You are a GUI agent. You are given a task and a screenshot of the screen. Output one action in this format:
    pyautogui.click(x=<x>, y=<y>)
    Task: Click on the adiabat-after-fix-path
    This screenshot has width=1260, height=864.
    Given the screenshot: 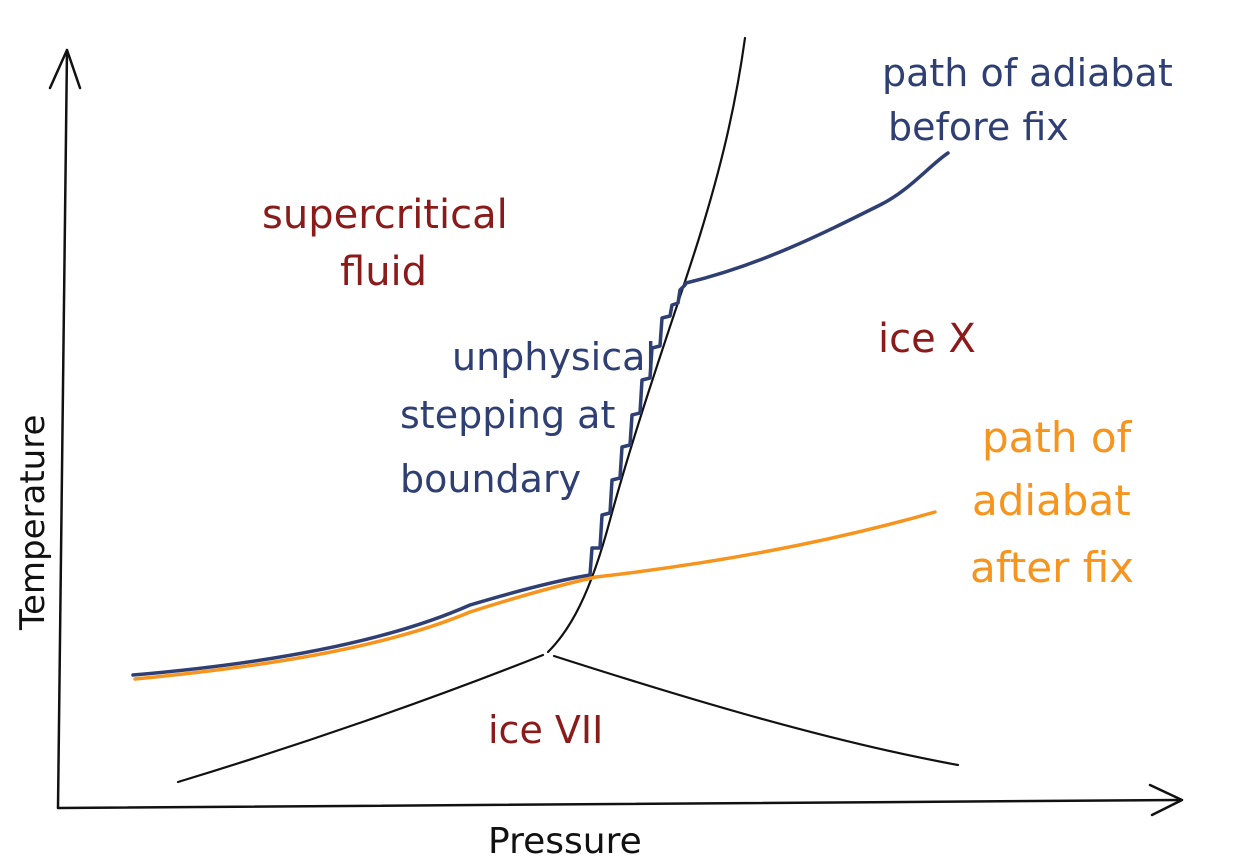 What is the action you would take?
    pyautogui.click(x=535, y=595)
    